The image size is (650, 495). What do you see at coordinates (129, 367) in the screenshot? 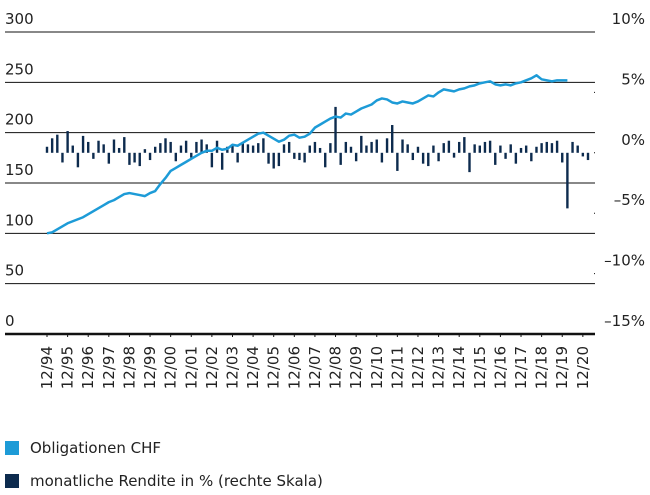
I see `x-tick-label: 12/98` at bounding box center [129, 367].